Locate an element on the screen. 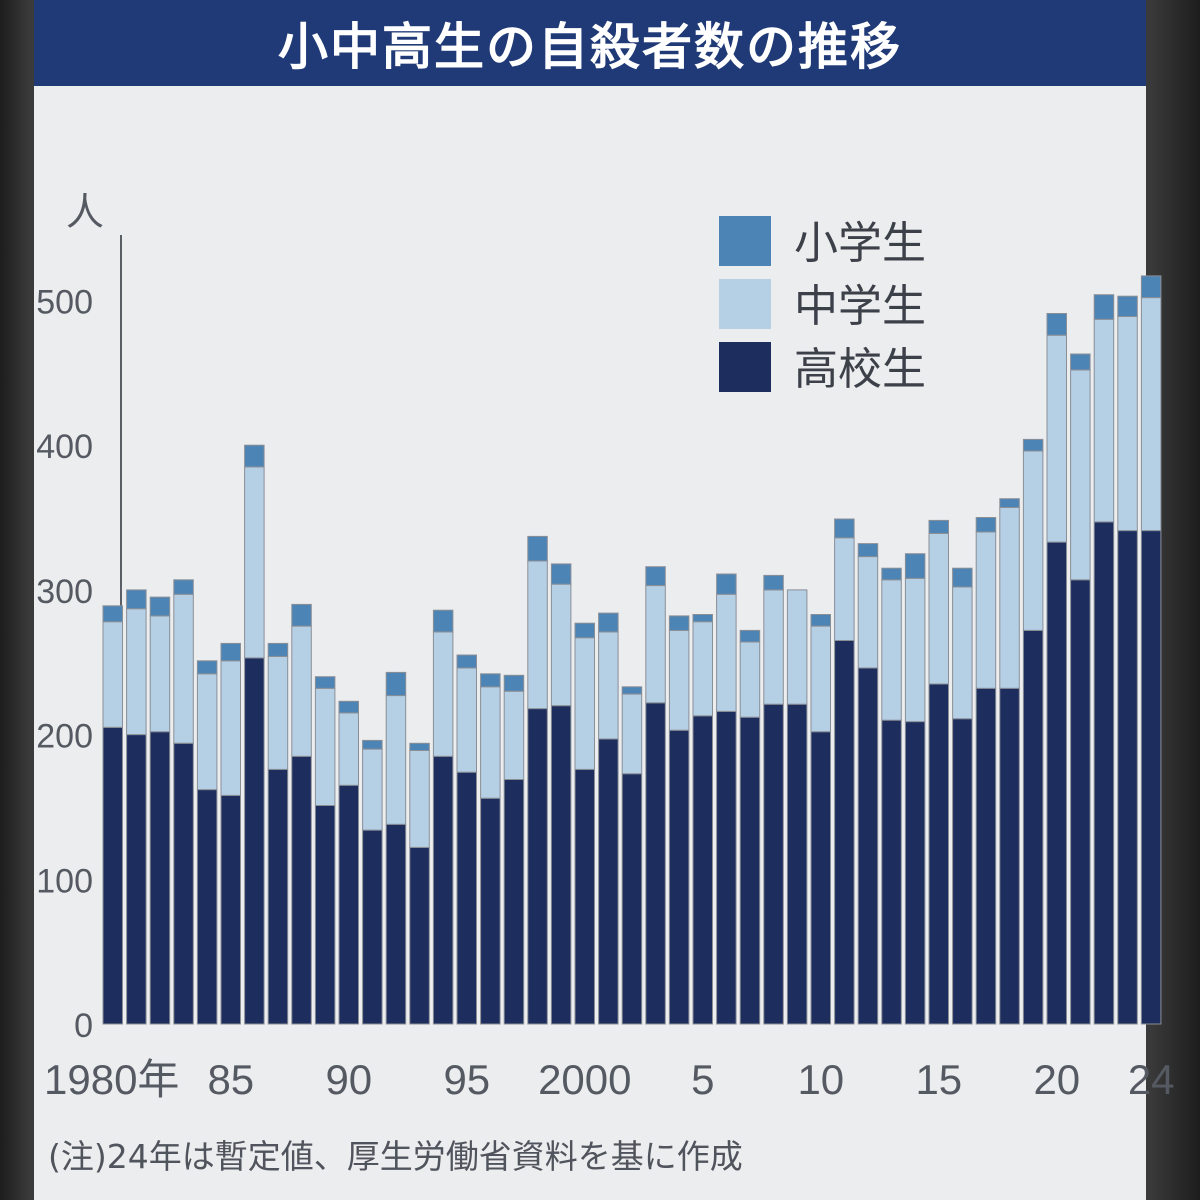 This screenshot has height=1200, width=1200. bar-2017-elementary is located at coordinates (986, 525).